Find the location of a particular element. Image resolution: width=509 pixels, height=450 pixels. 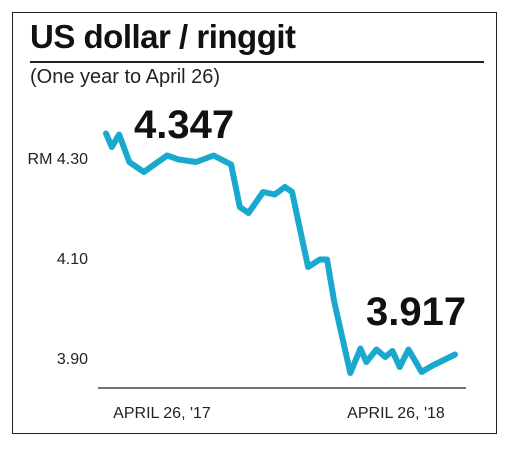

chart-title: US dollar / ringgit is located at coordinates (163, 36).